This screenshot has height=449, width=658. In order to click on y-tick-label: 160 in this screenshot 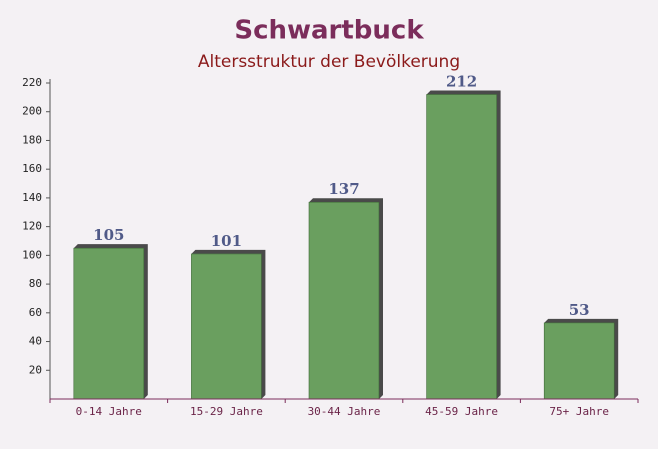, I will do `click(32, 168)`.